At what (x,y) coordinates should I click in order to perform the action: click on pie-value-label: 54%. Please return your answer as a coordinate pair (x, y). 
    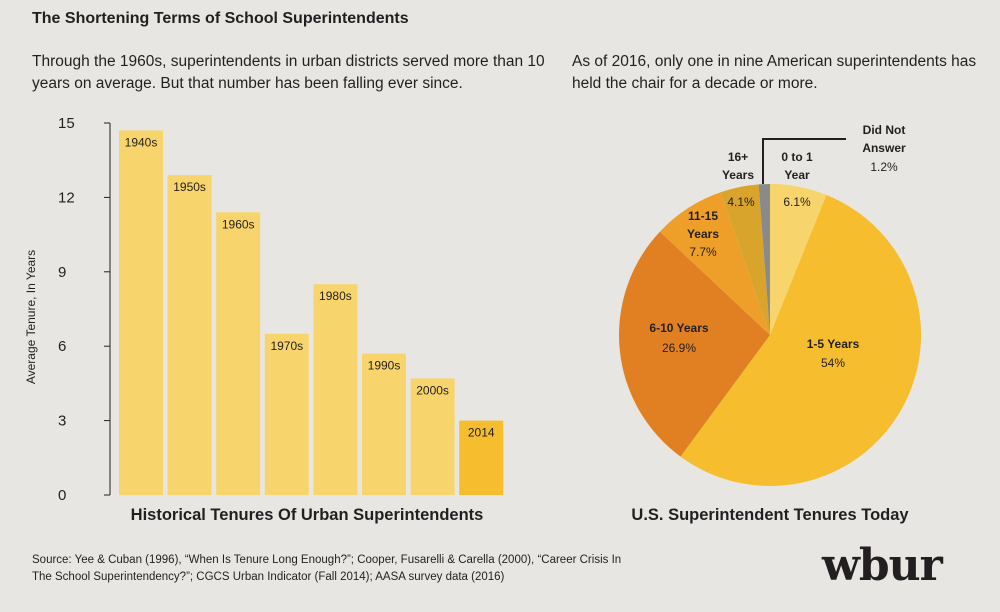
    Looking at the image, I should click on (833, 363).